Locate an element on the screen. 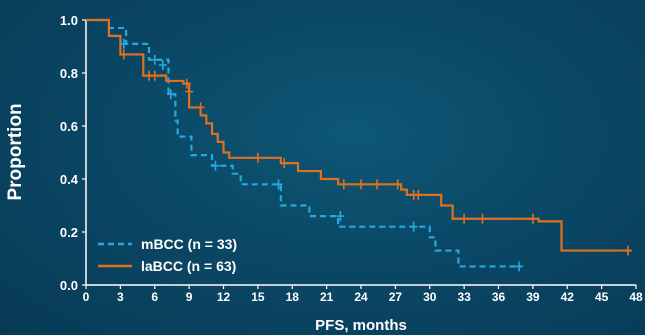 Image resolution: width=645 pixels, height=335 pixels. x-tick-label: 12 is located at coordinates (224, 297).